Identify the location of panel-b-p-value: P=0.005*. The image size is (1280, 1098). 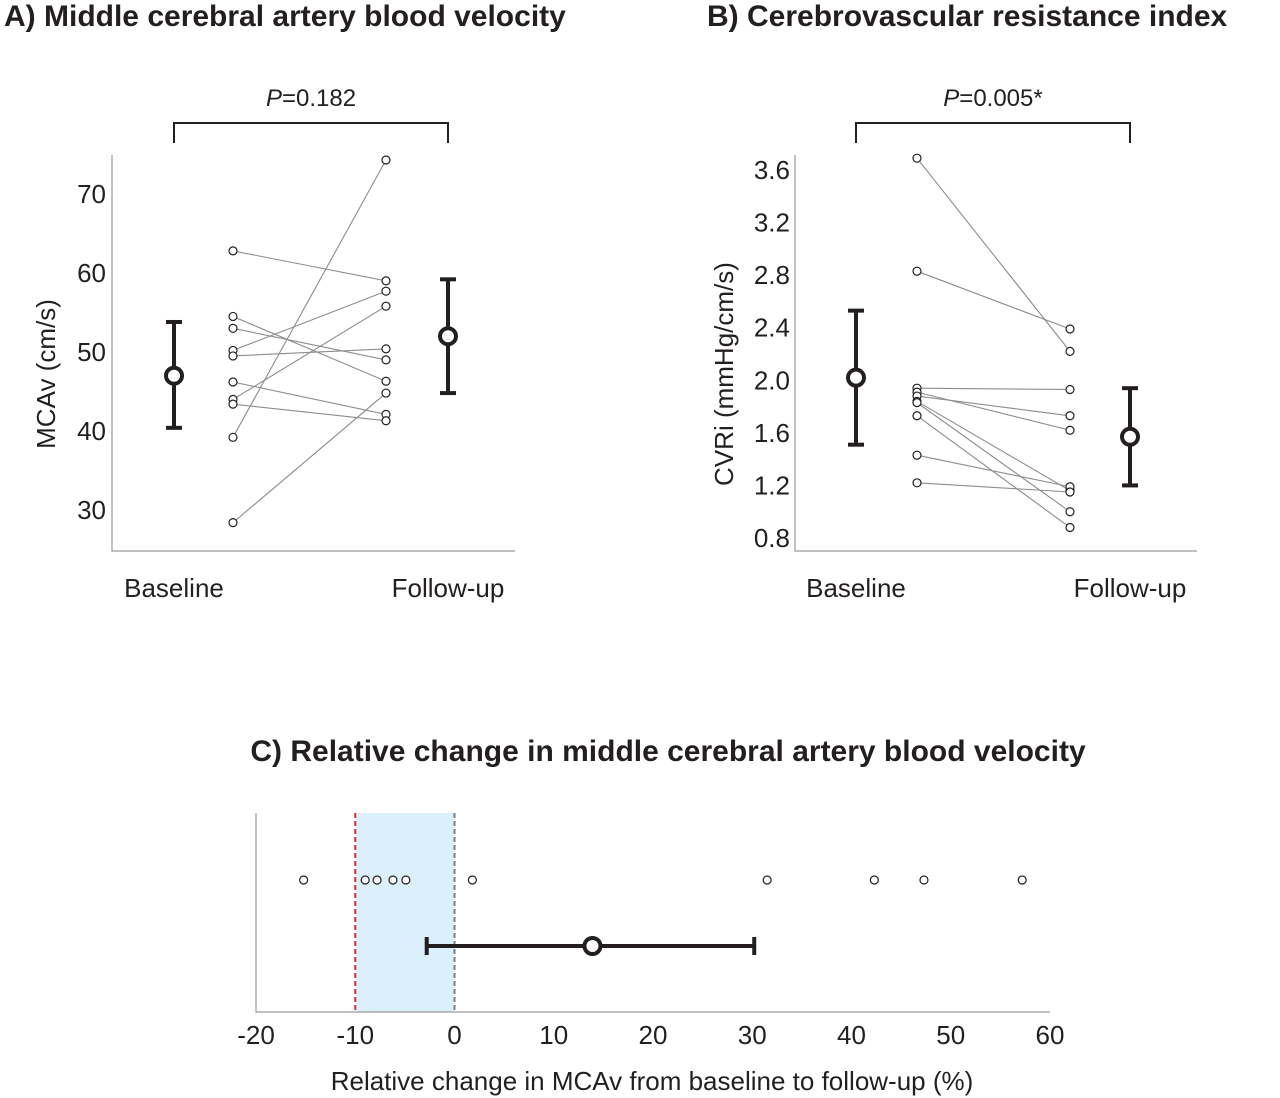
(992, 98).